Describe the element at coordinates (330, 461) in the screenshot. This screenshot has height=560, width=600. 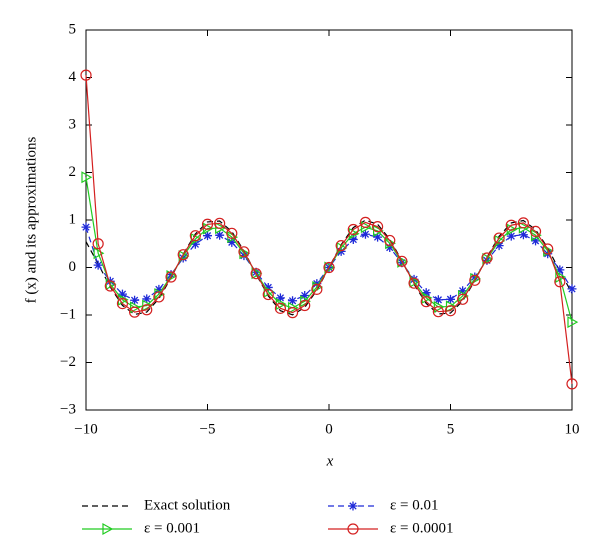
I see `x-axis-label: x` at that location.